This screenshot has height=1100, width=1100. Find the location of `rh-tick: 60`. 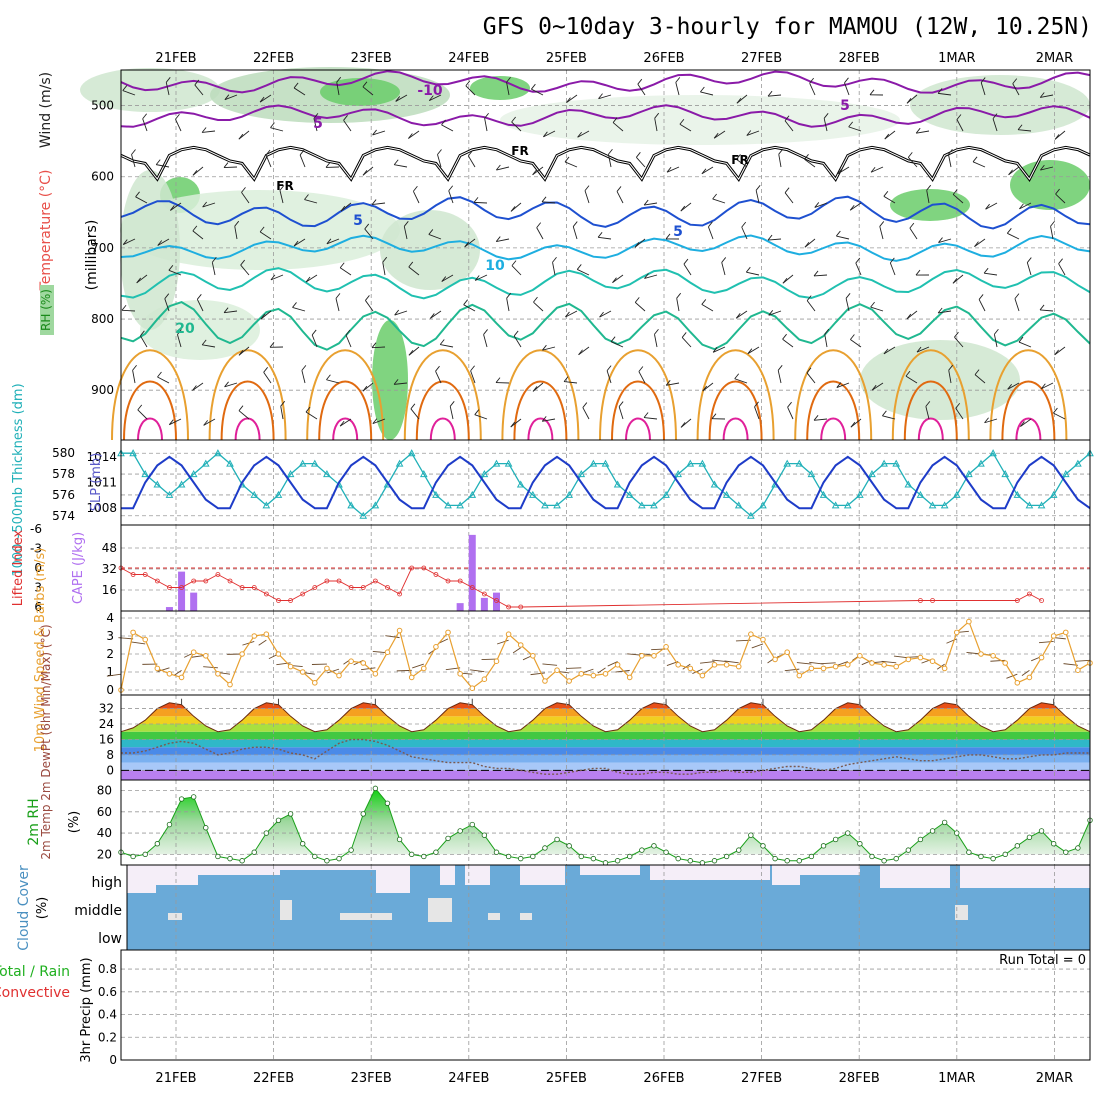

rh-tick: 60 is located at coordinates (104, 812).